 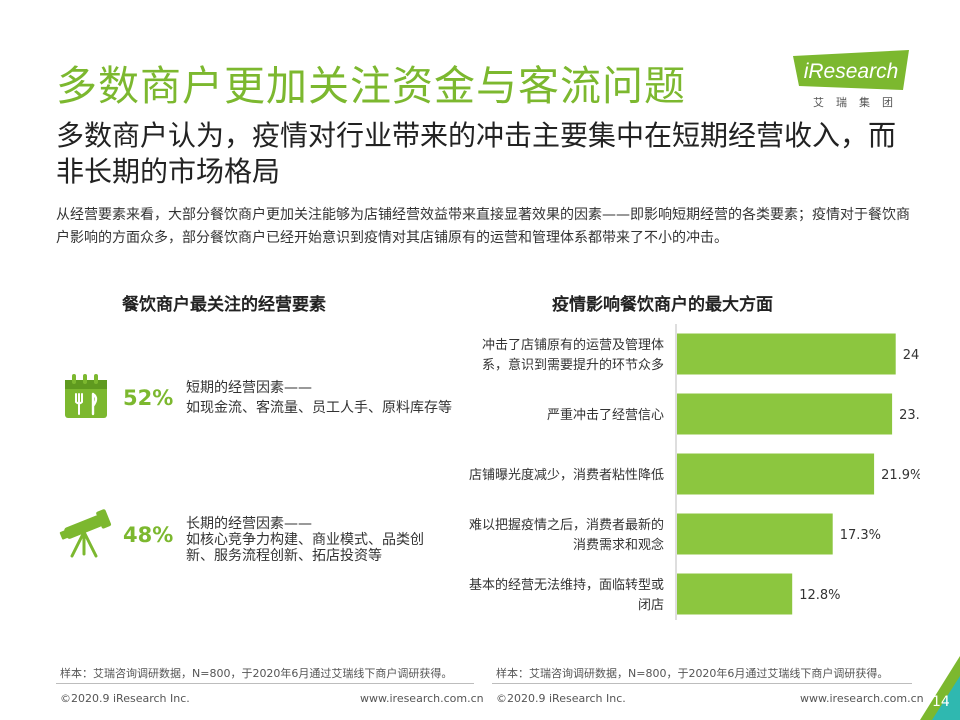 I want to click on page-number: 14, so click(x=941, y=702).